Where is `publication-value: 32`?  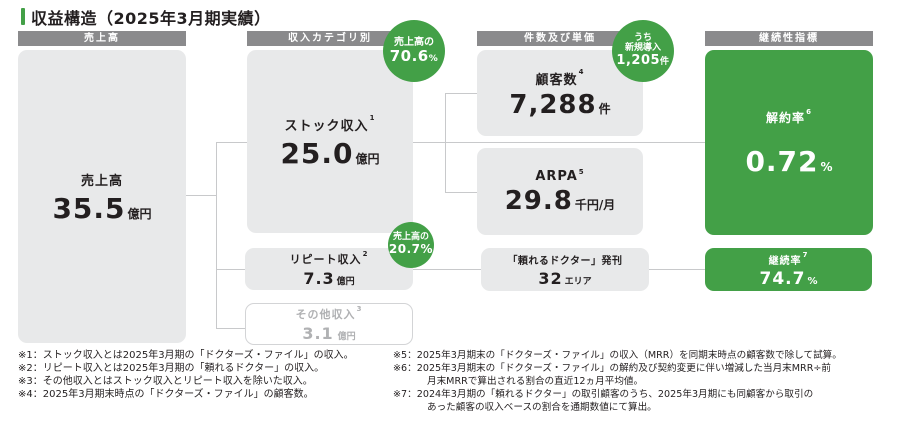 publication-value: 32 is located at coordinates (550, 278).